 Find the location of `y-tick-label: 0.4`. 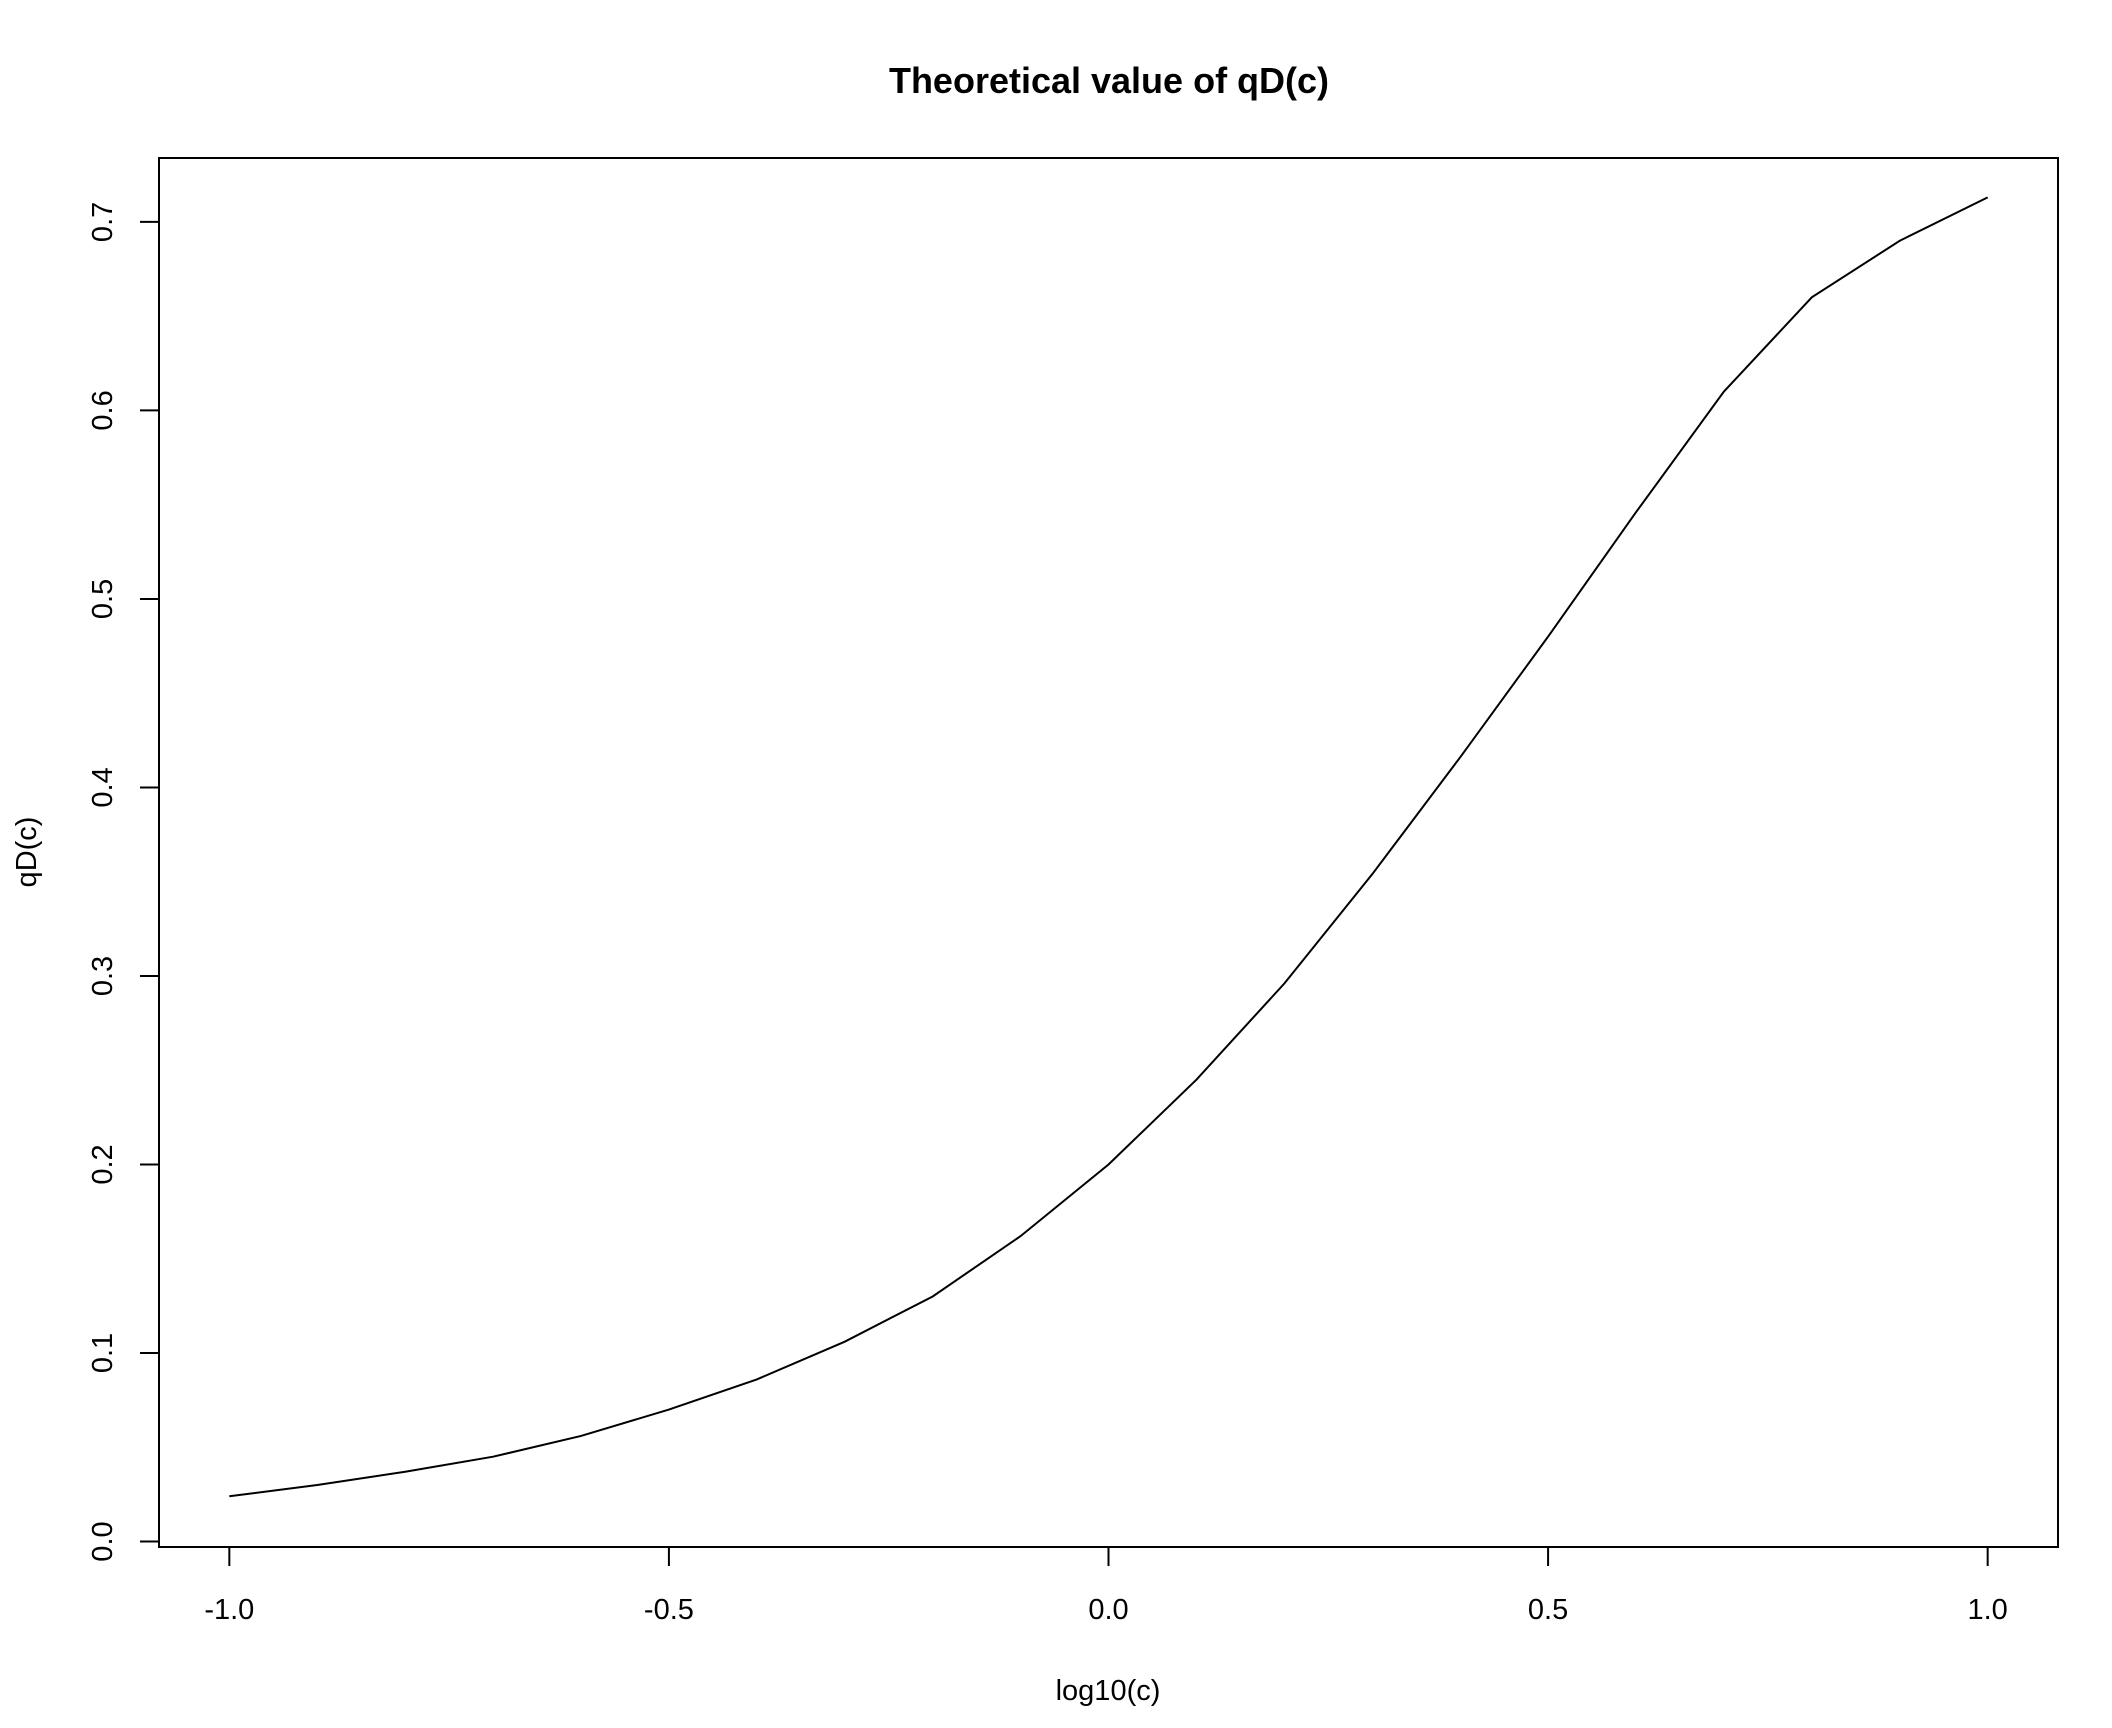

y-tick-label: 0.4 is located at coordinates (103, 787).